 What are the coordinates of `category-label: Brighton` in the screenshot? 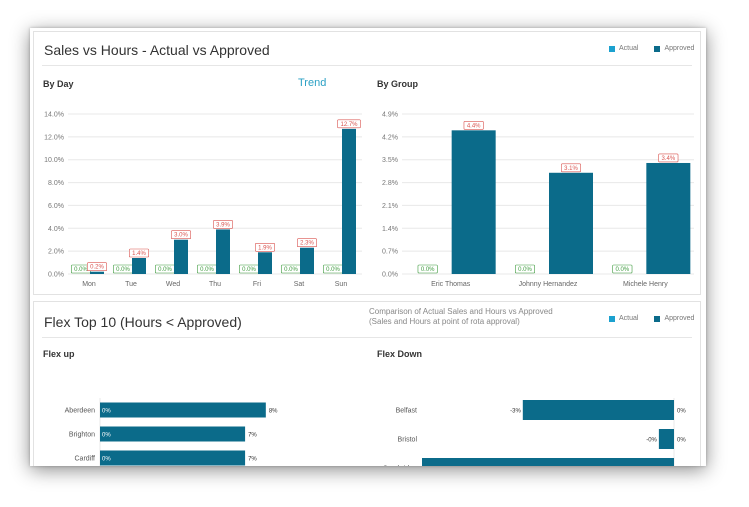 It's located at (82, 435).